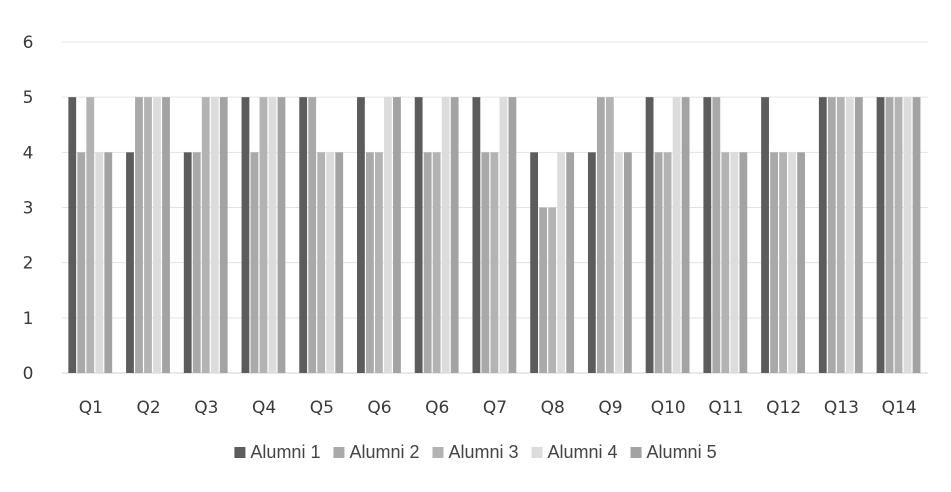 The width and height of the screenshot is (951, 492). I want to click on x-axis-ticks: Q1 Q2 Q3 Q4 Q5 Q6 Q6 Q7 Q8 Q9 Q10 Q11 Q12 Q13 Q14, so click(498, 408).